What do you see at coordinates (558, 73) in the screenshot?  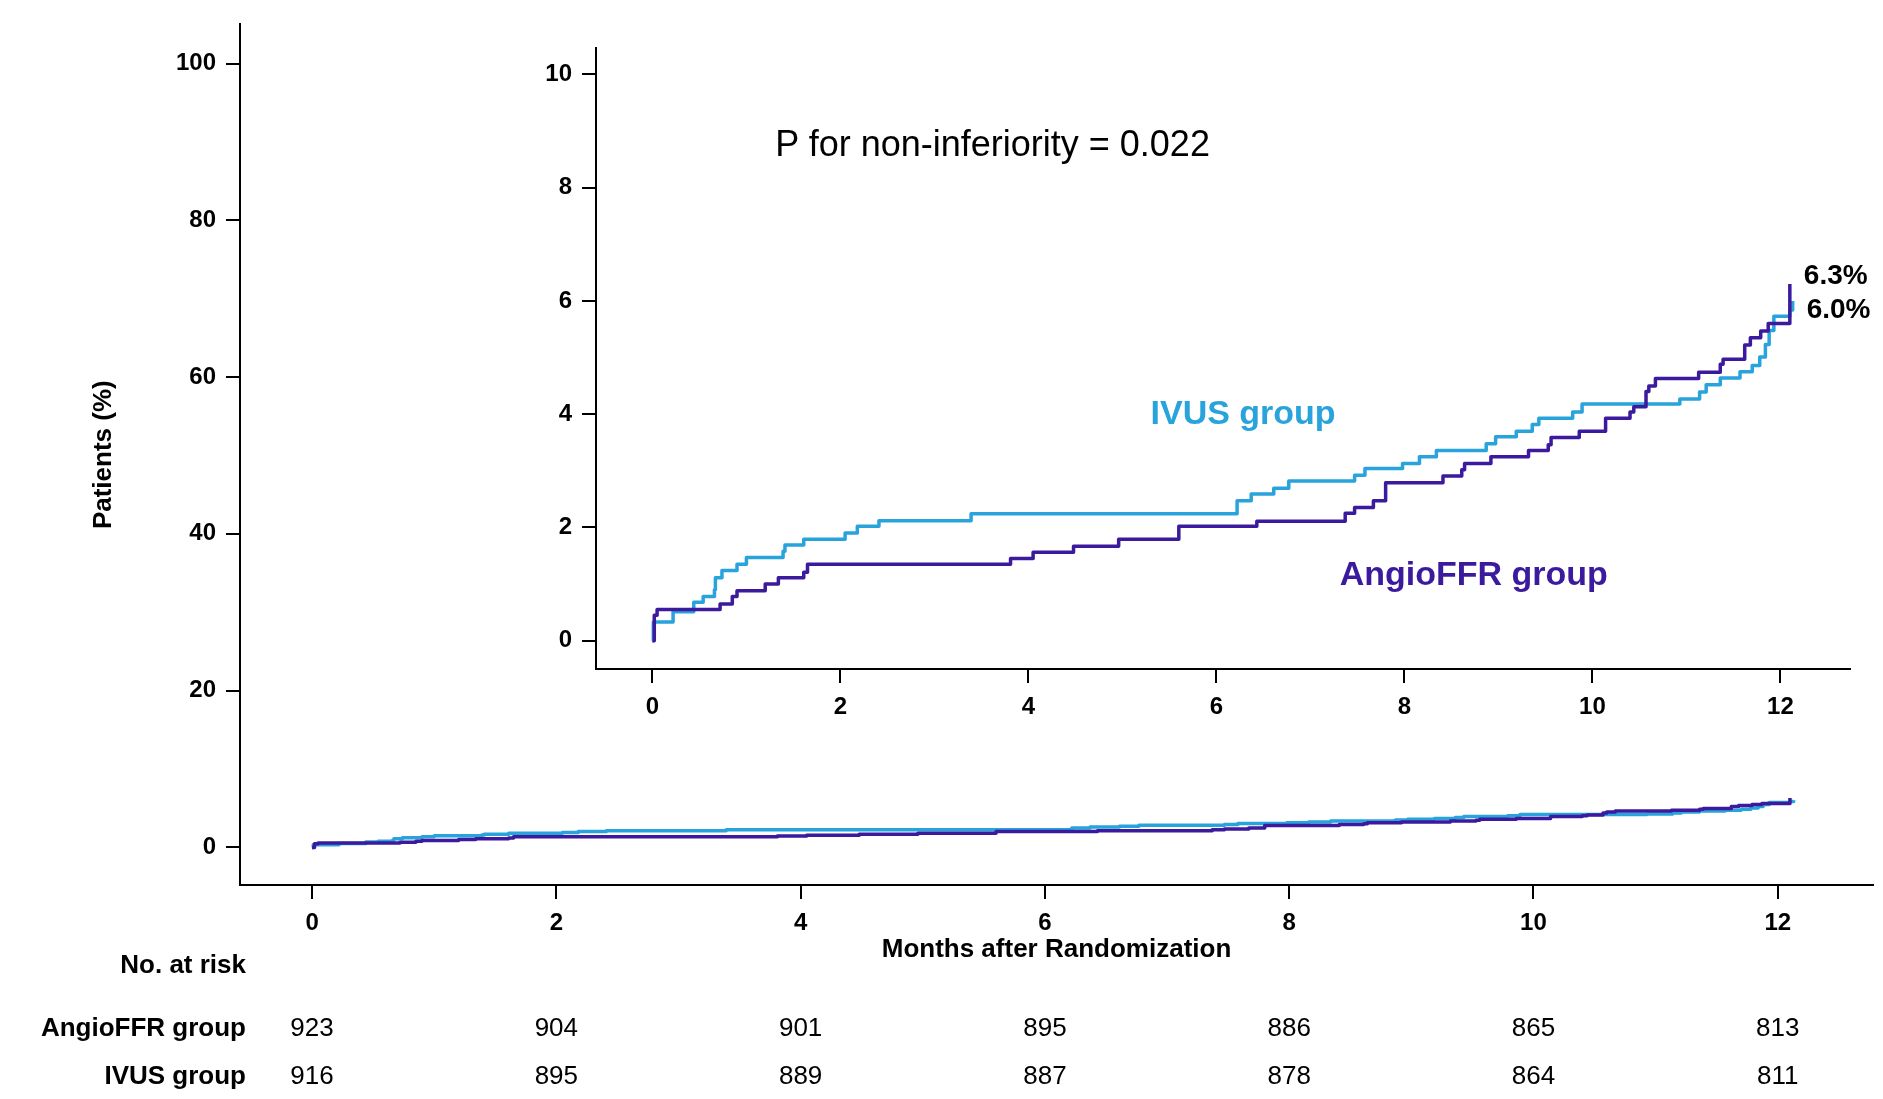 I see `y-tick-label: 10` at bounding box center [558, 73].